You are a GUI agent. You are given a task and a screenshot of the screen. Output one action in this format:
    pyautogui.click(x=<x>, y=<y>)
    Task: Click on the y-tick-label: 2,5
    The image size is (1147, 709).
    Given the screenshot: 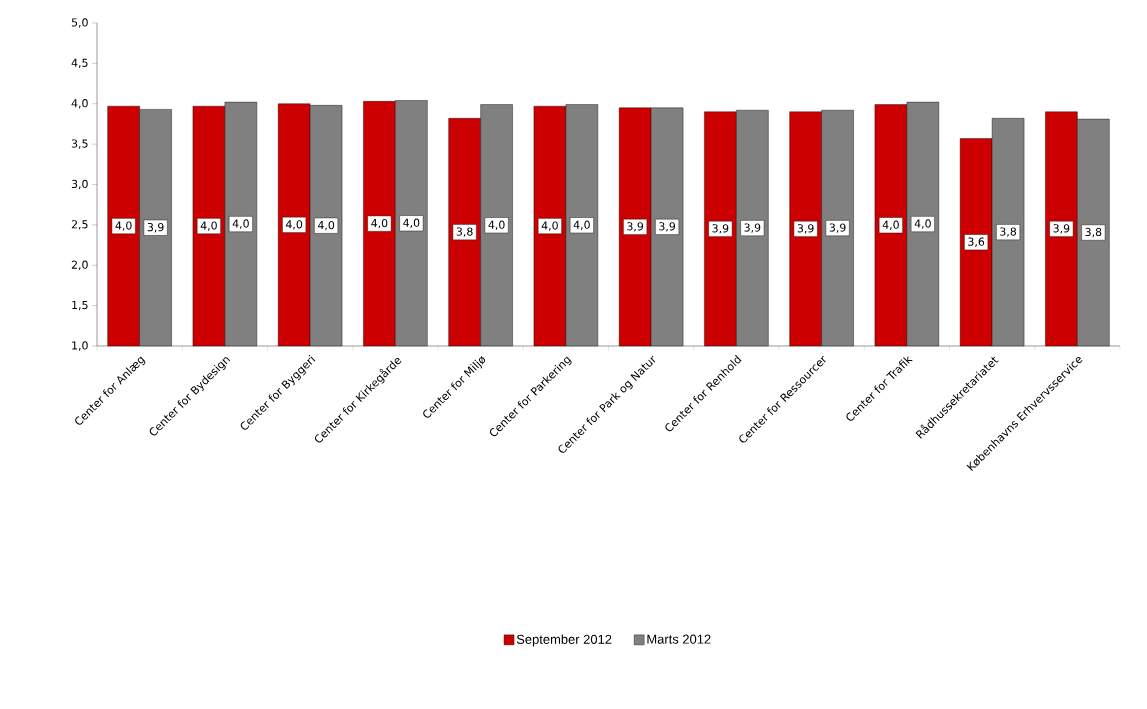 What is the action you would take?
    pyautogui.click(x=79, y=225)
    